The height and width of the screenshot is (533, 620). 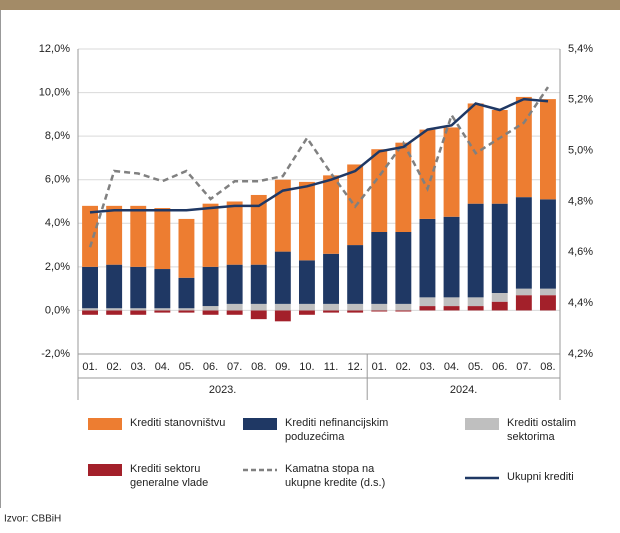 What do you see at coordinates (177, 423) in the screenshot?
I see `legend-label: Krediti stanovništvu` at bounding box center [177, 423].